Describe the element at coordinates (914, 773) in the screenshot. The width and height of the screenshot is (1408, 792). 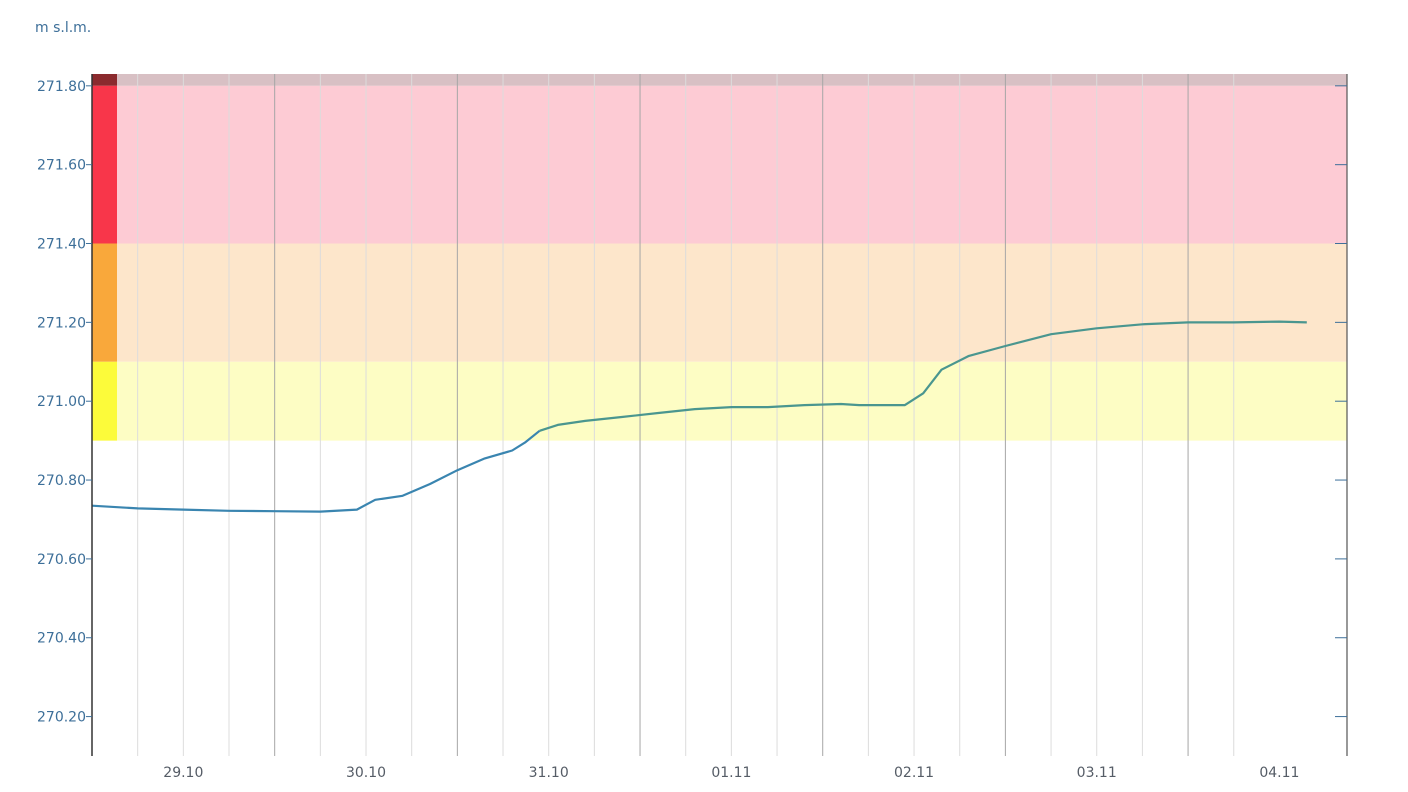
I see `x-tick-label: 02.11` at that location.